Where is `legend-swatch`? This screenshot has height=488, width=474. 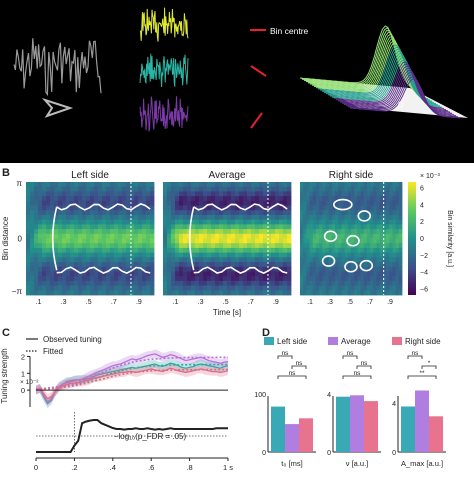
legend-swatch is located at coordinates (397, 341).